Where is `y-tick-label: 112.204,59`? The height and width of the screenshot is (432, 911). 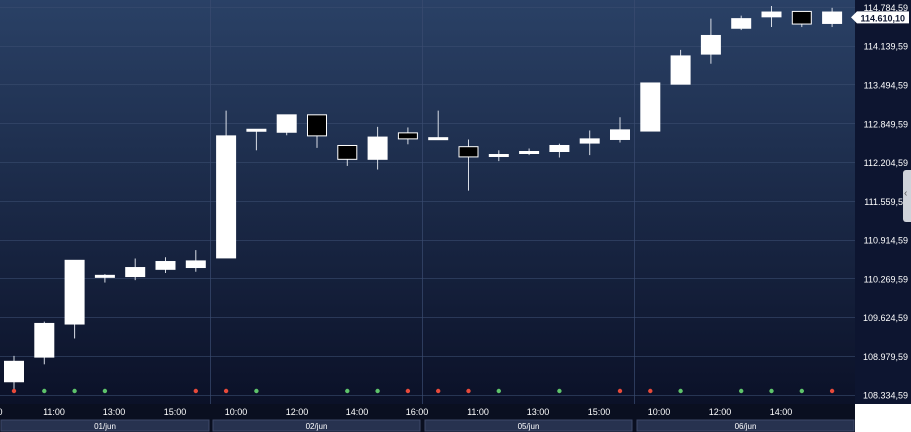 y-tick-label: 112.204,59 is located at coordinates (886, 163).